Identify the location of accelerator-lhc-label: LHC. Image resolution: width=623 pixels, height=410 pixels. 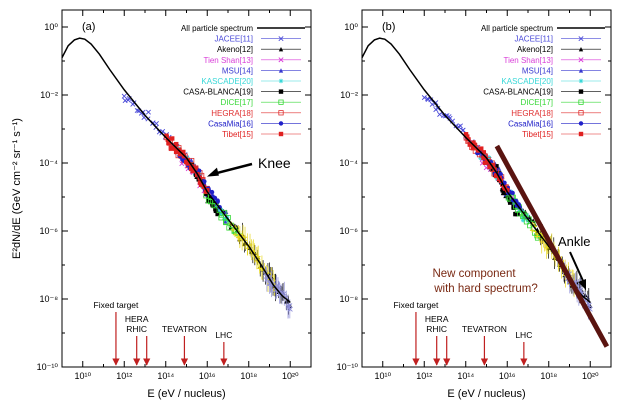
(223, 335).